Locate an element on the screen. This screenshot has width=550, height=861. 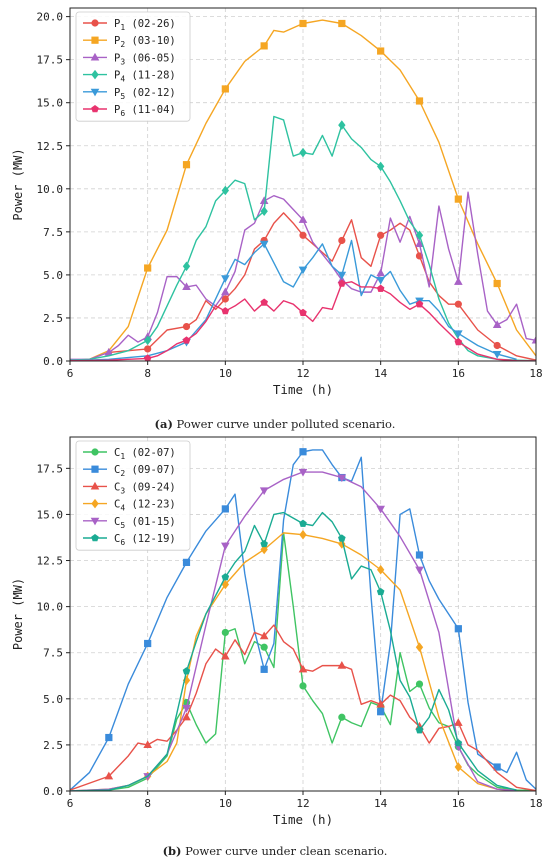
caption-b: (b) Power curve under clean scenario. is located at coordinates (275, 851).